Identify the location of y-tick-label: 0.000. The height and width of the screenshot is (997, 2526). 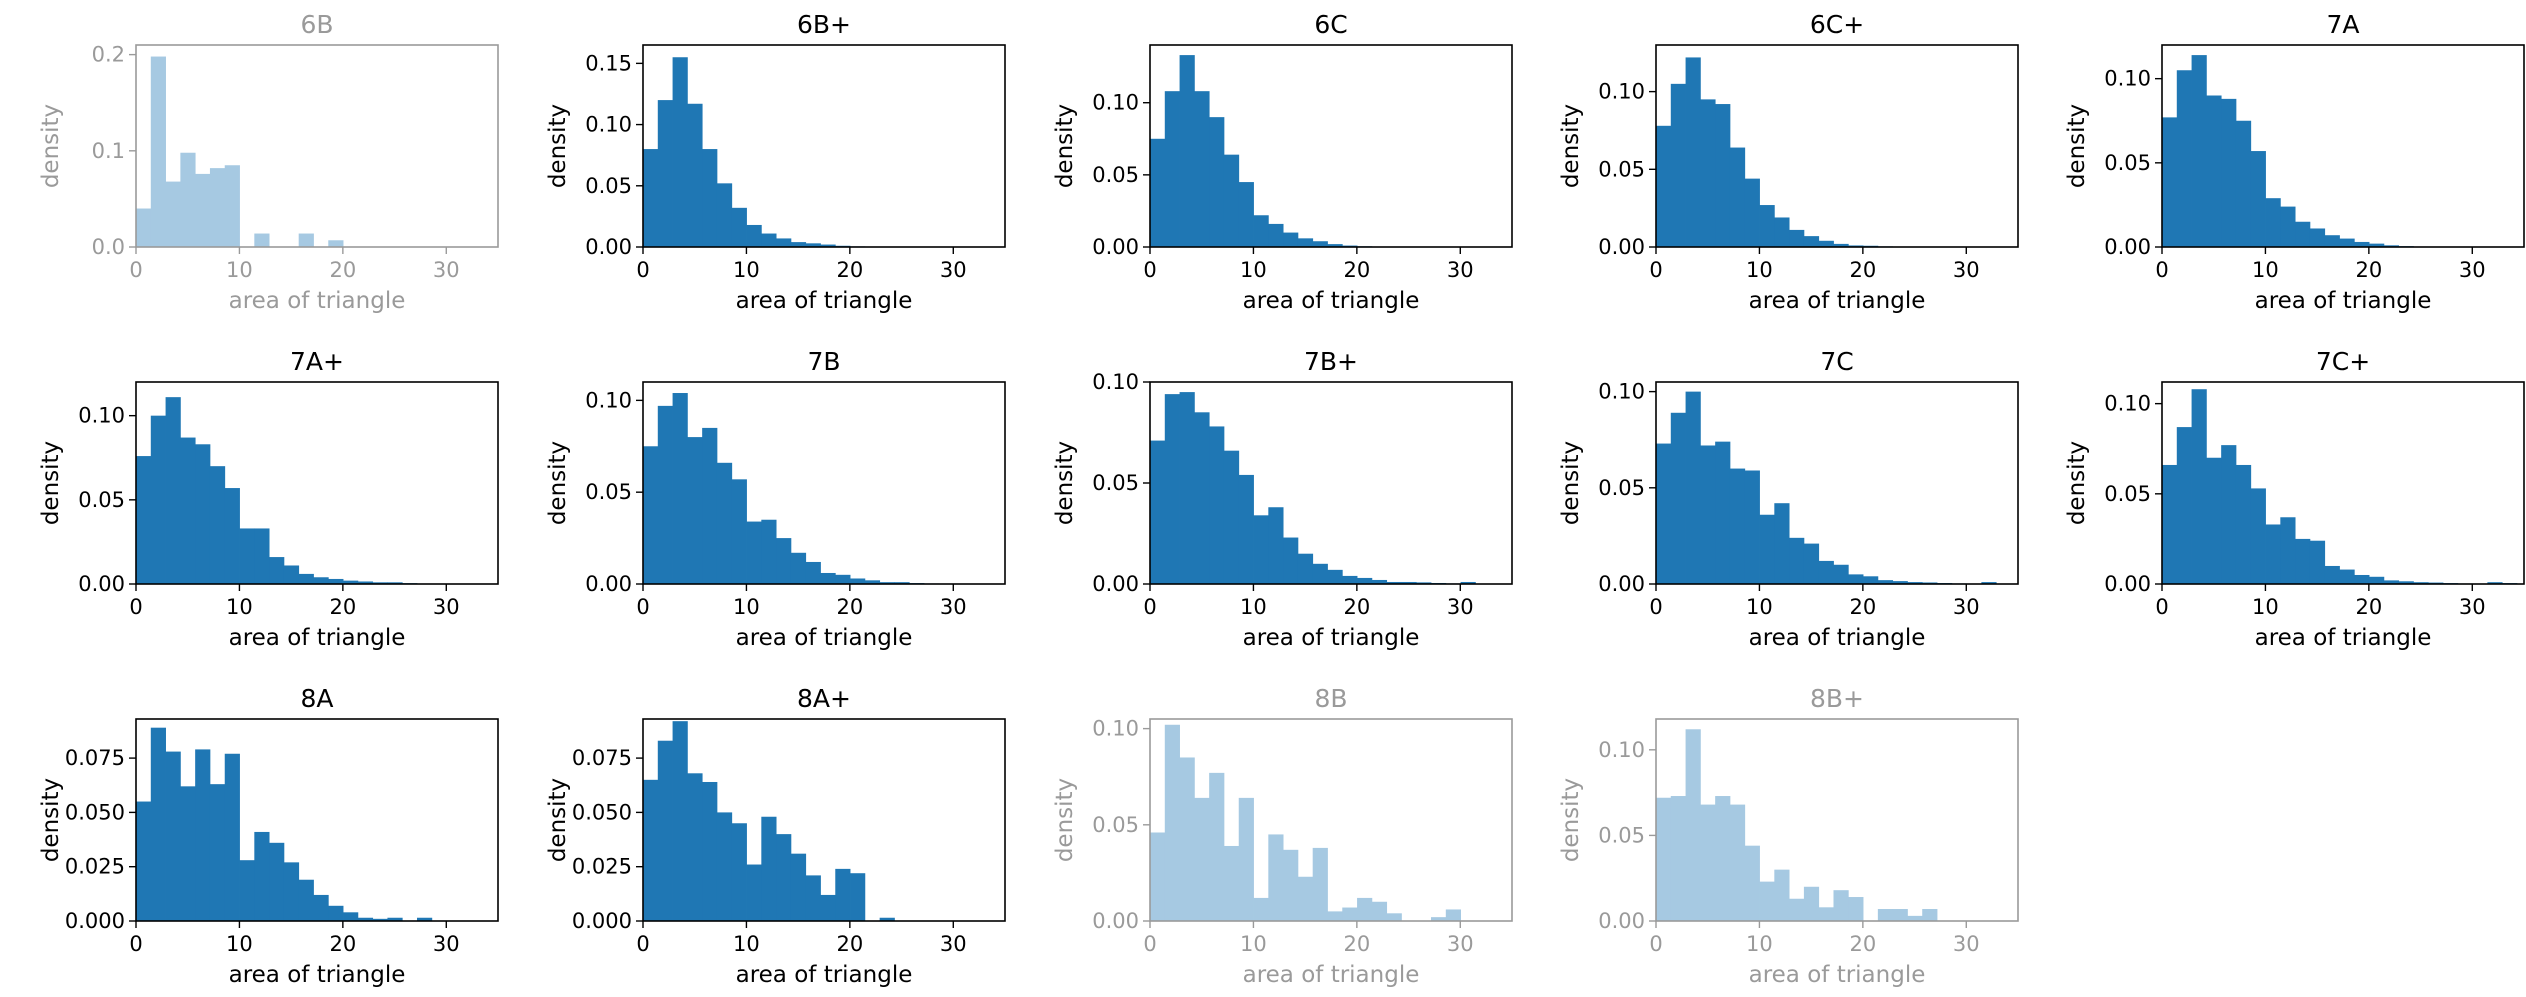
(95, 921).